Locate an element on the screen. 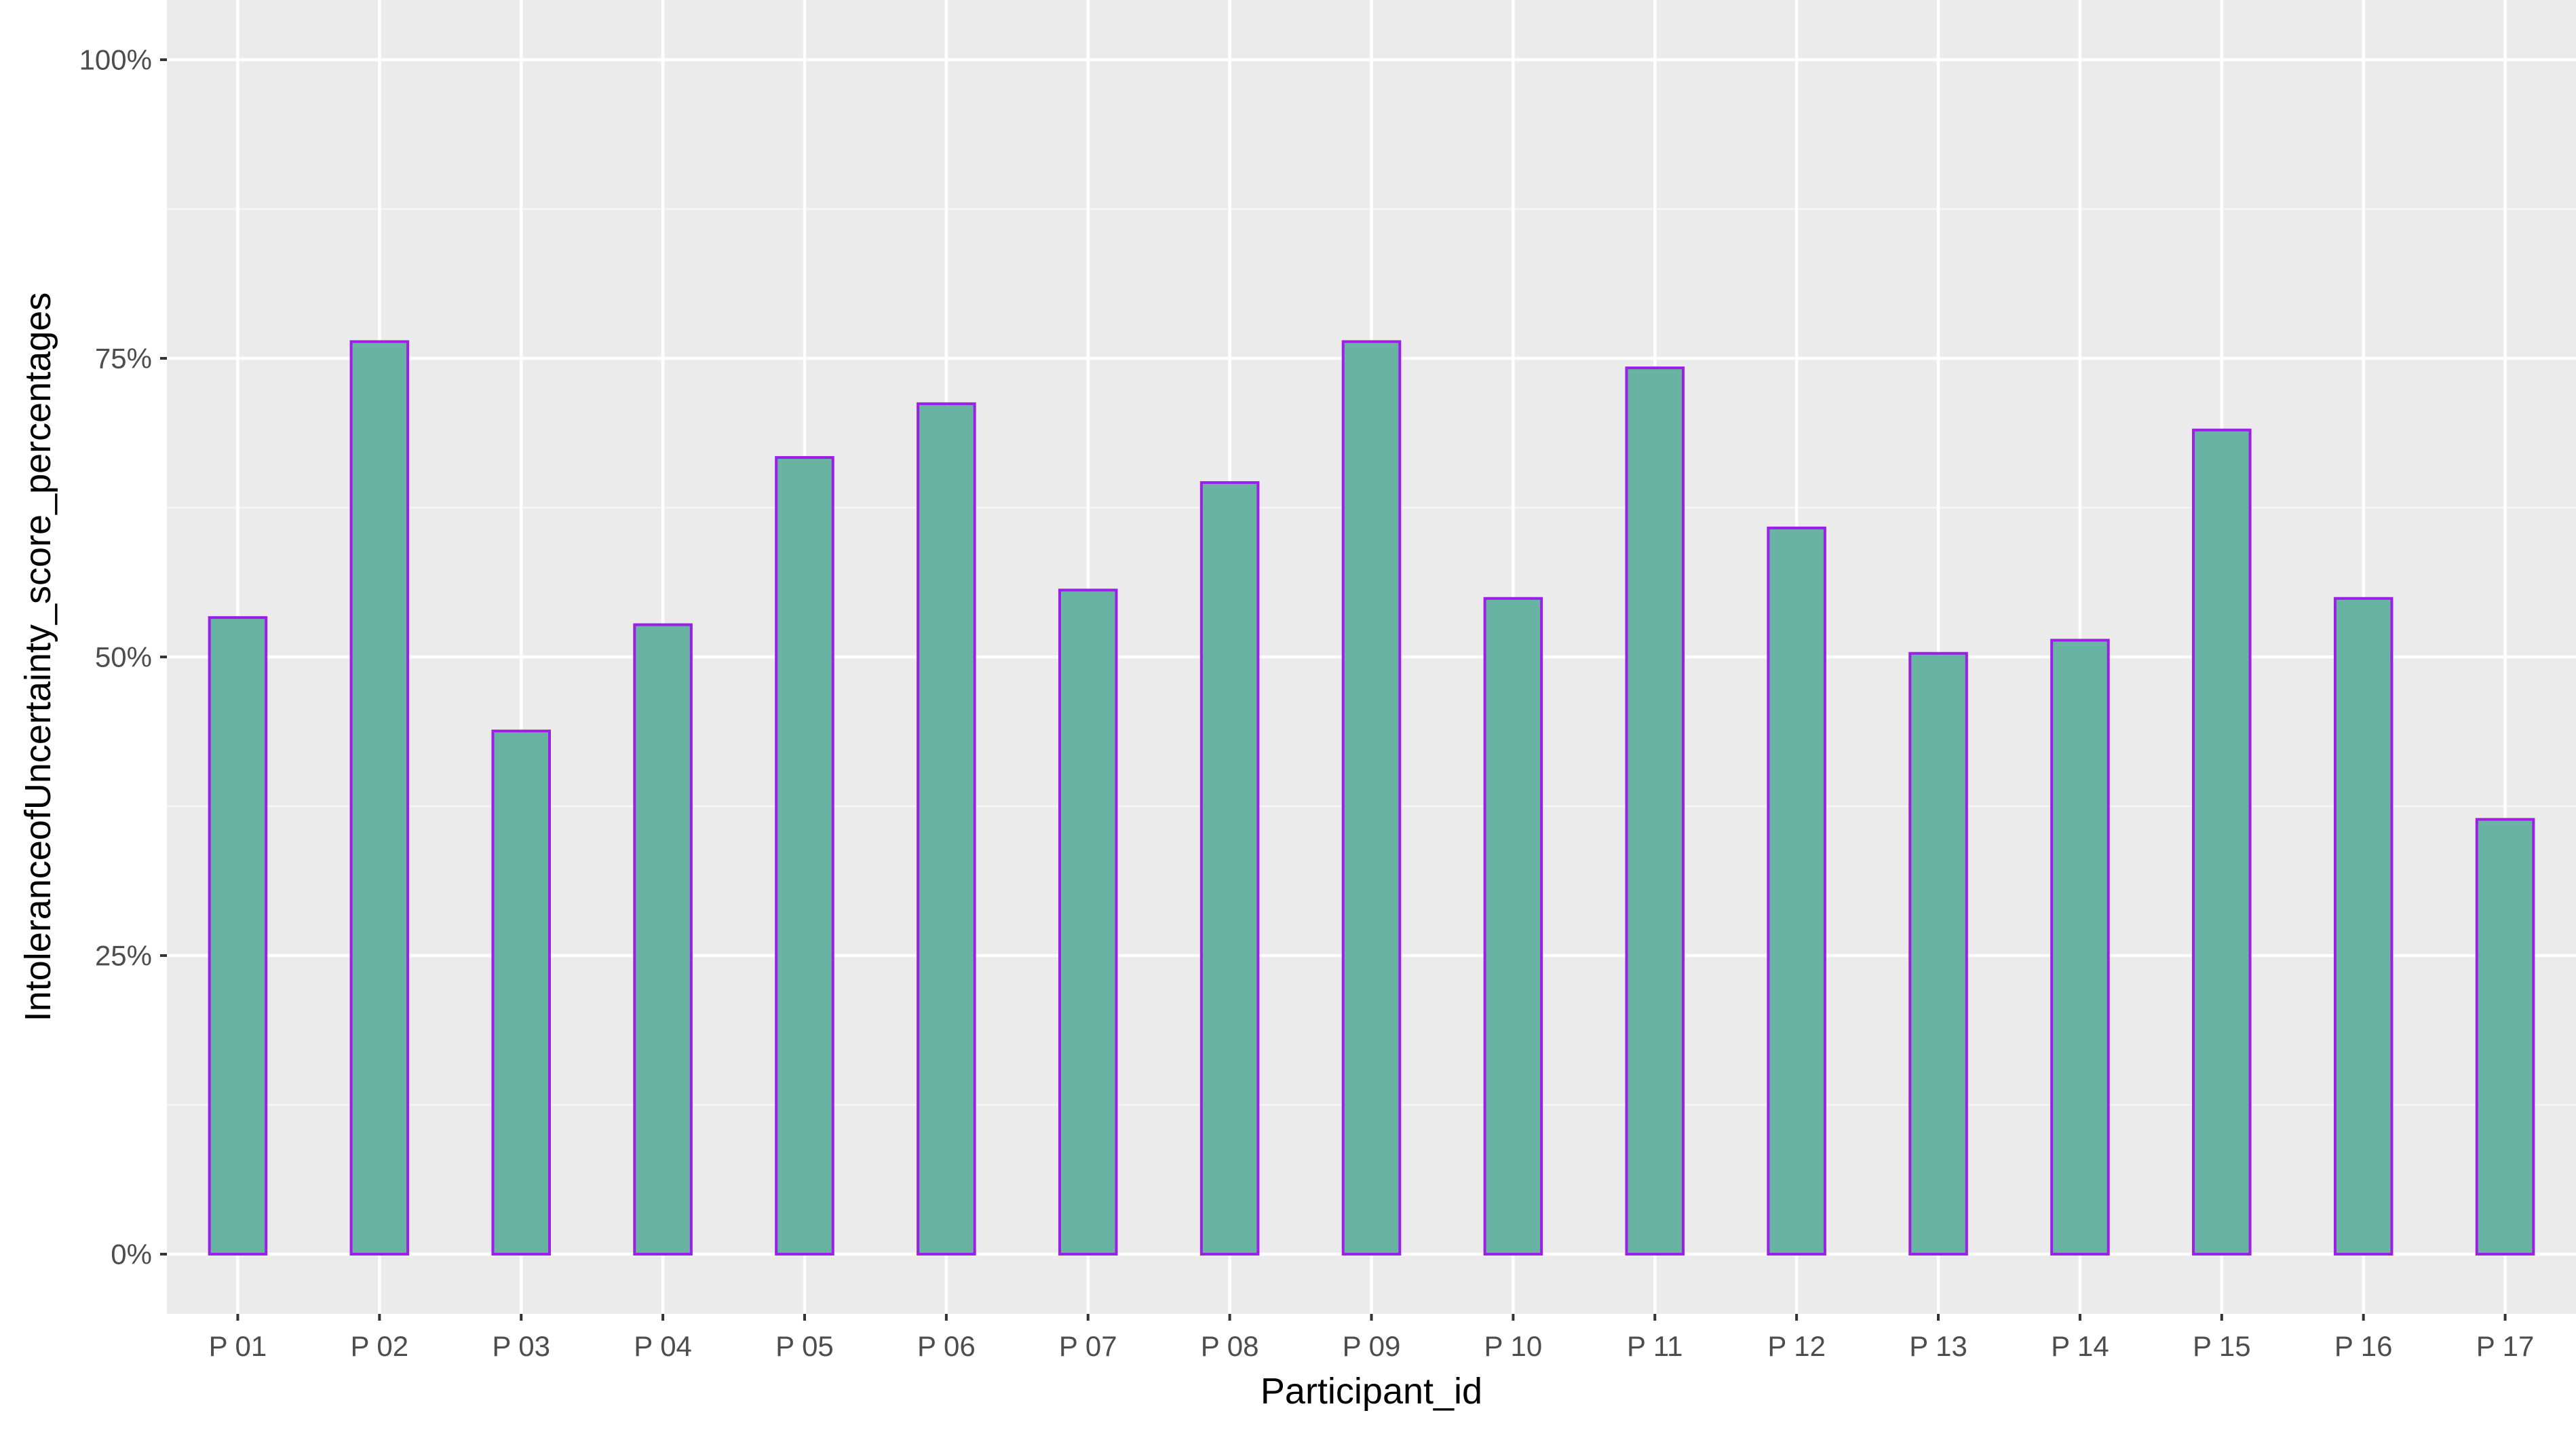 The width and height of the screenshot is (2576, 1434). bar-p02 is located at coordinates (379, 798).